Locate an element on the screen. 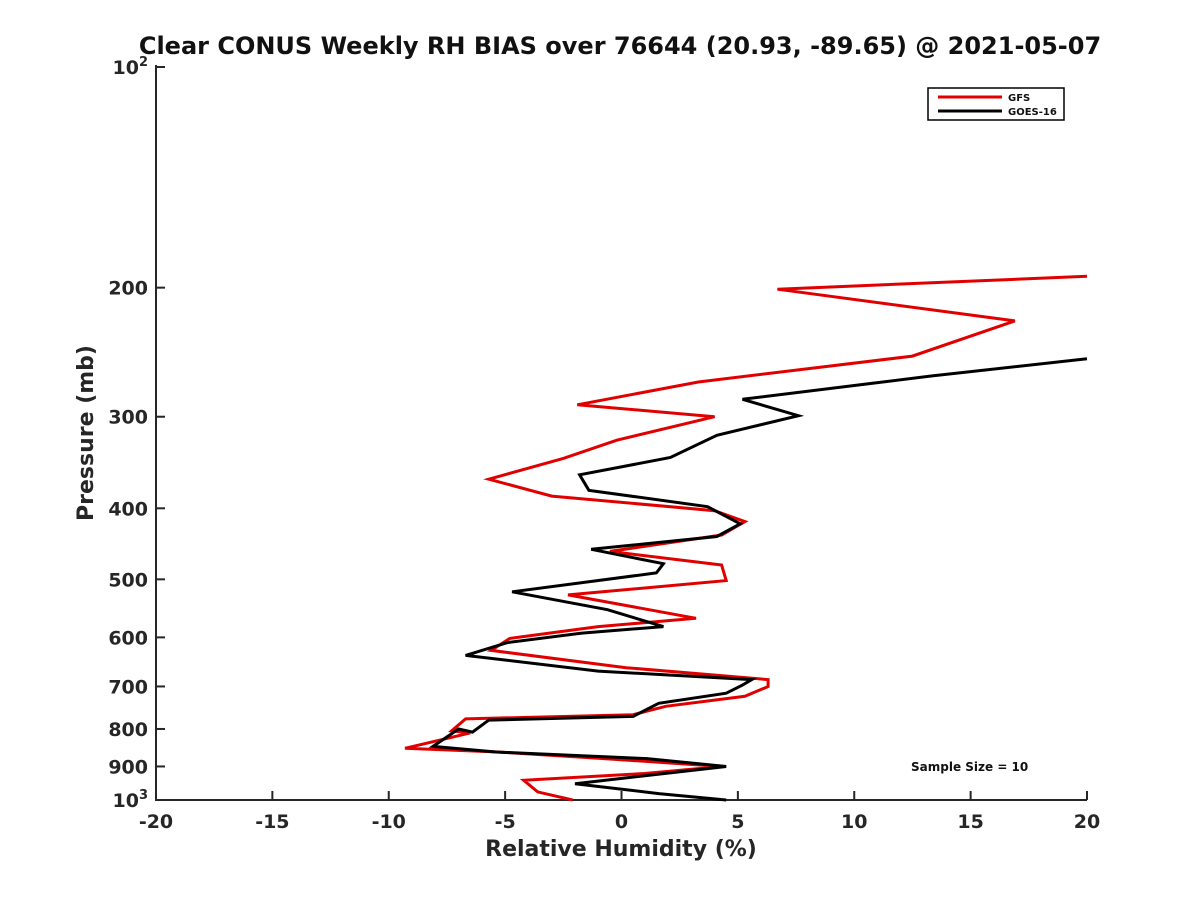 Image resolution: width=1200 pixels, height=900 pixels. x-tick-label: -15 is located at coordinates (272, 822).